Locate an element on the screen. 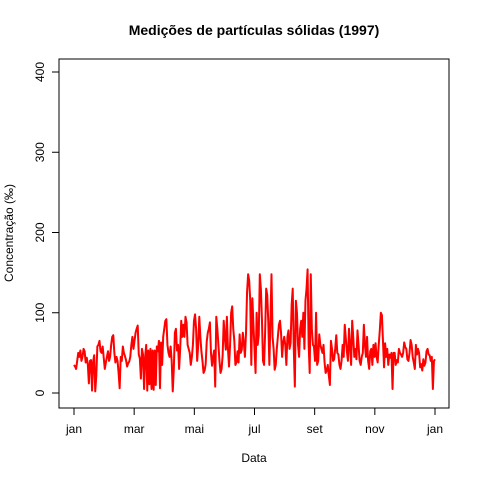 This screenshot has height=480, width=480. y-tick-label: 400 is located at coordinates (40, 72).